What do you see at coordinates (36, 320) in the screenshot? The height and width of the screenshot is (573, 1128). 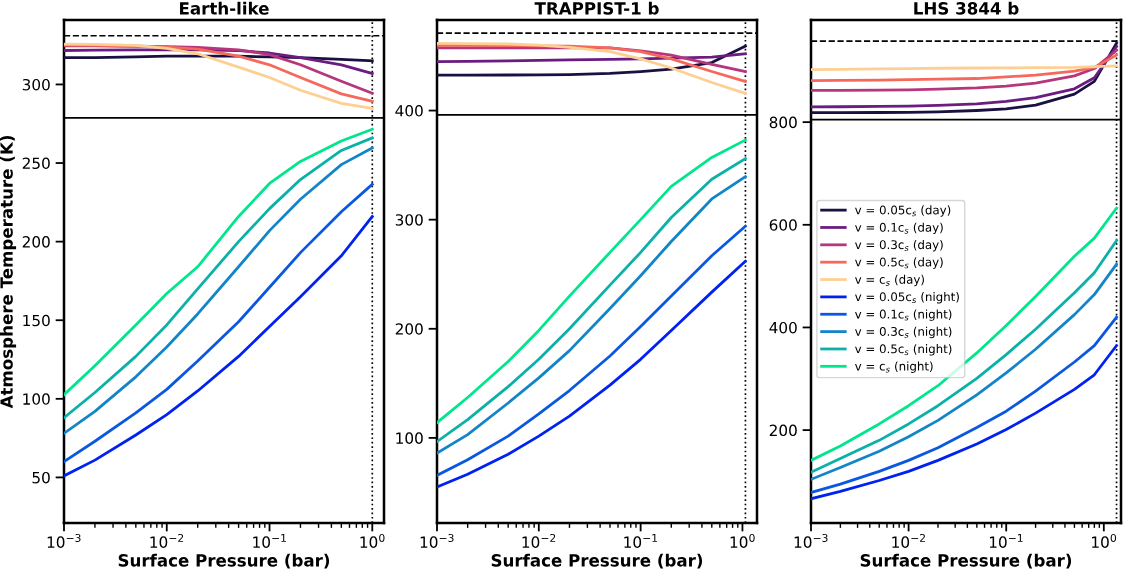 I see `y-tick-label: 150` at bounding box center [36, 320].